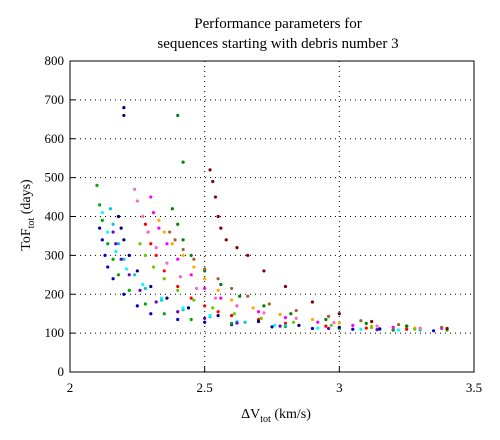 The image size is (500, 440). Describe the element at coordinates (276, 416) in the screenshot. I see `x-axis-label: ΔVtot (km/s)` at that location.